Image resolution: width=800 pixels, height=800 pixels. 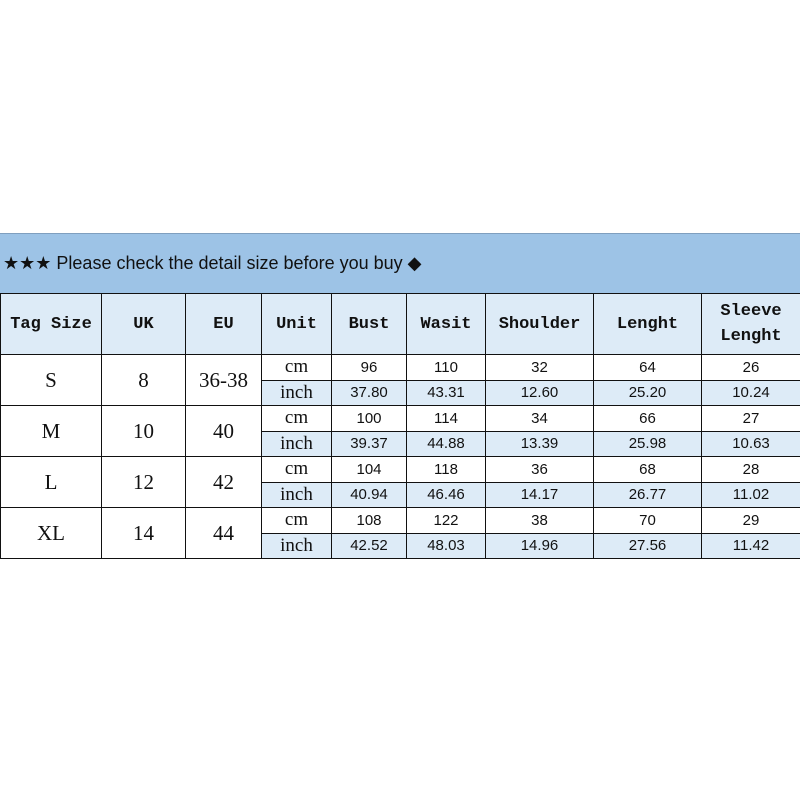 I want to click on measurement-cell: 110, so click(x=446, y=367).